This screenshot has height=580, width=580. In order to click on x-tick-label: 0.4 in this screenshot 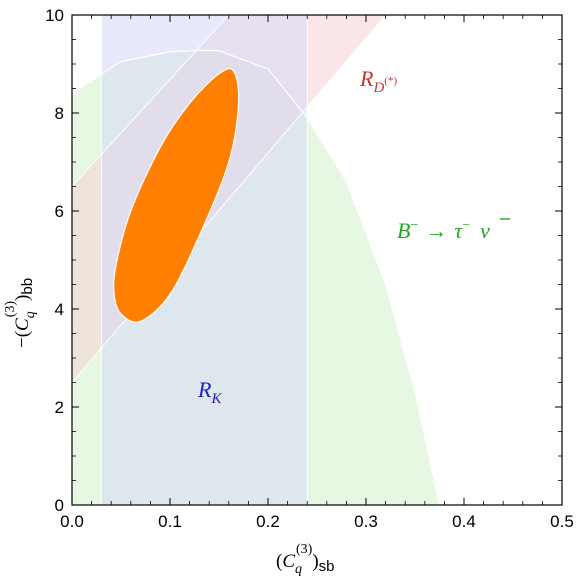, I will do `click(464, 521)`.